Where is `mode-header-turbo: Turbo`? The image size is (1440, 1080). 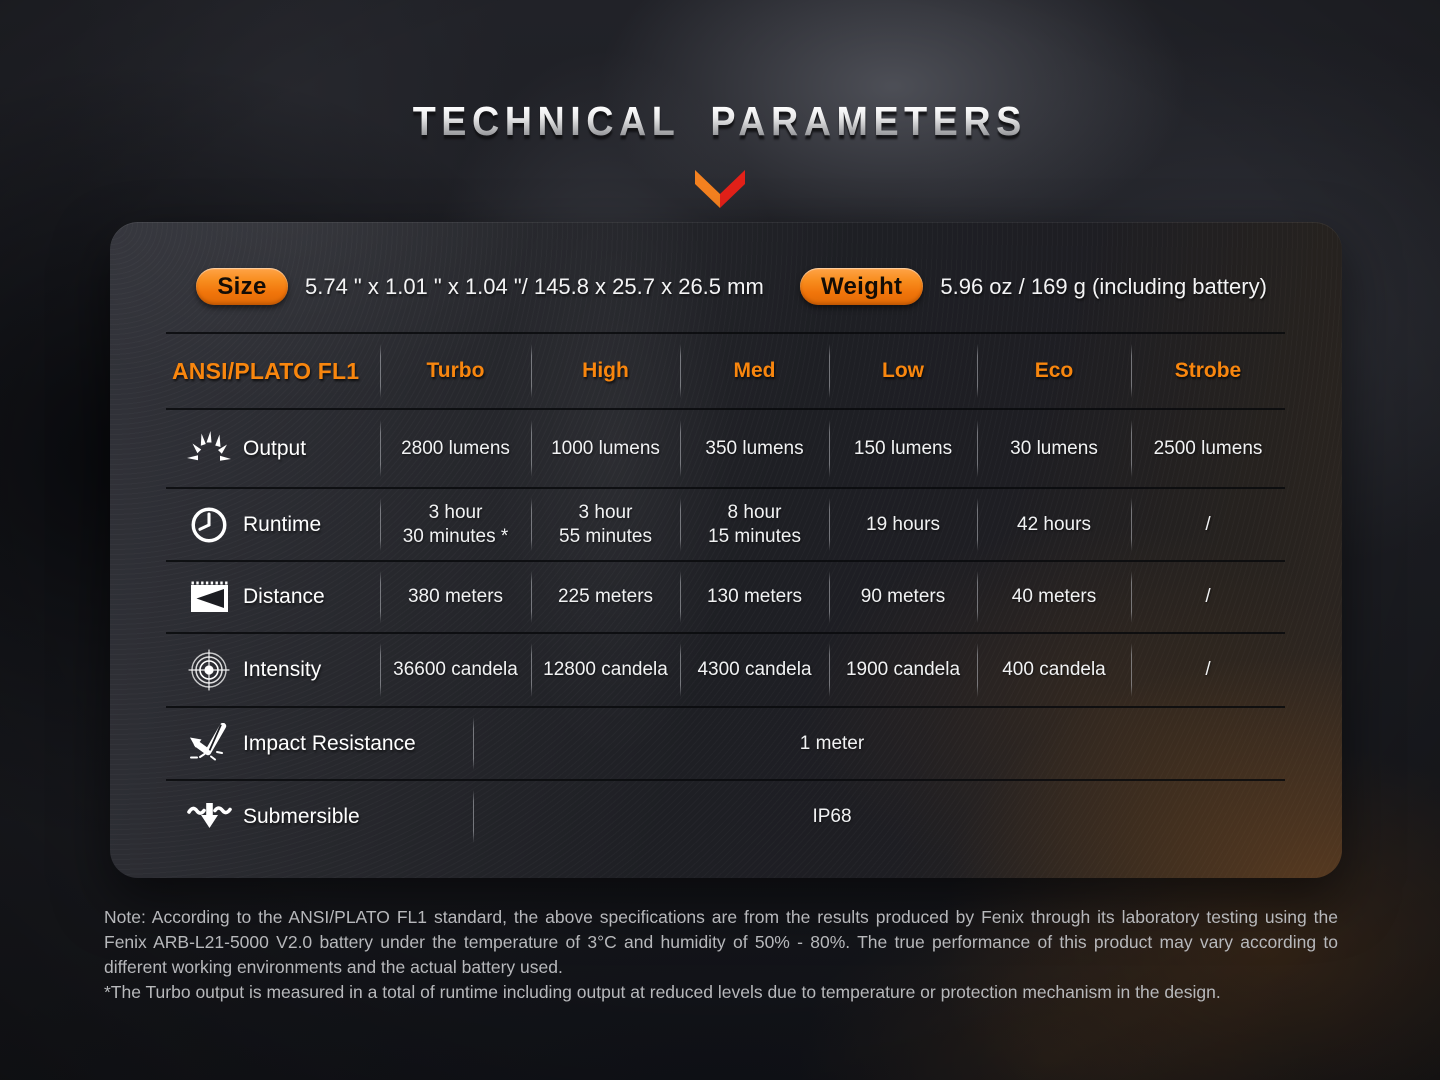
mode-header-turbo: Turbo is located at coordinates (455, 370).